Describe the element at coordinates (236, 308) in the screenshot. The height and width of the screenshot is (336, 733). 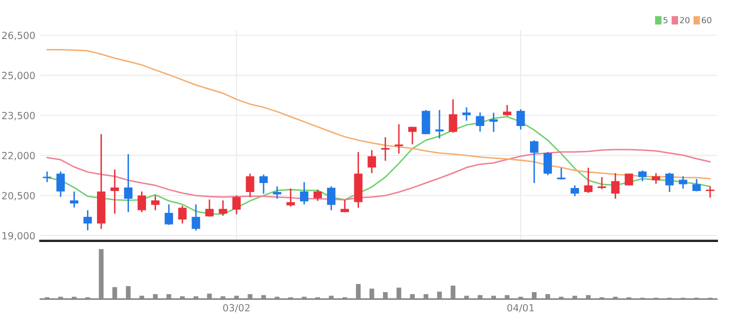
I see `x-tick-label: 03/02` at that location.